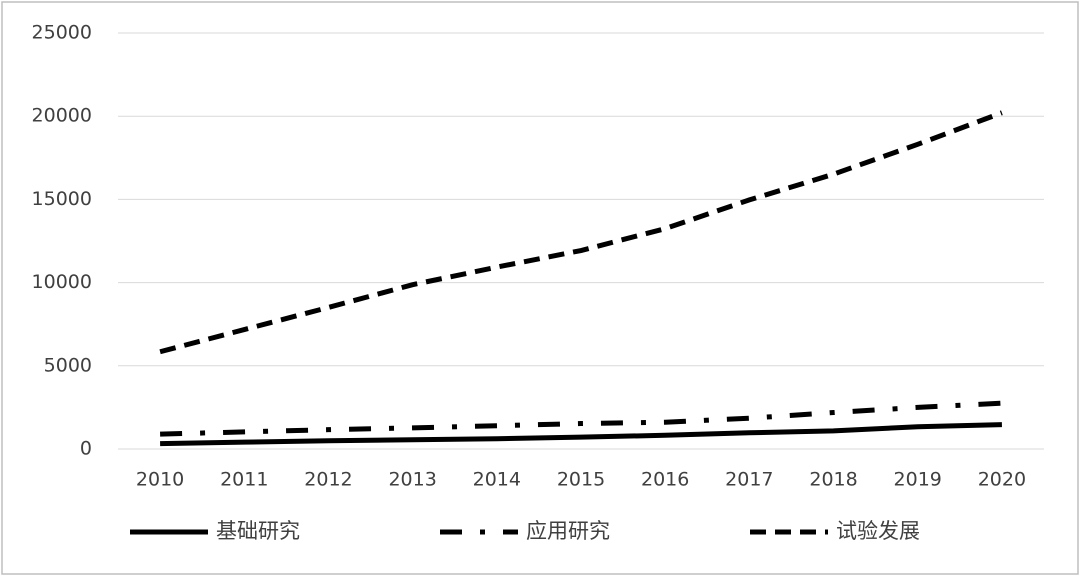 The width and height of the screenshot is (1080, 576). What do you see at coordinates (62, 116) in the screenshot?
I see `y-tick-label: 20000` at bounding box center [62, 116].